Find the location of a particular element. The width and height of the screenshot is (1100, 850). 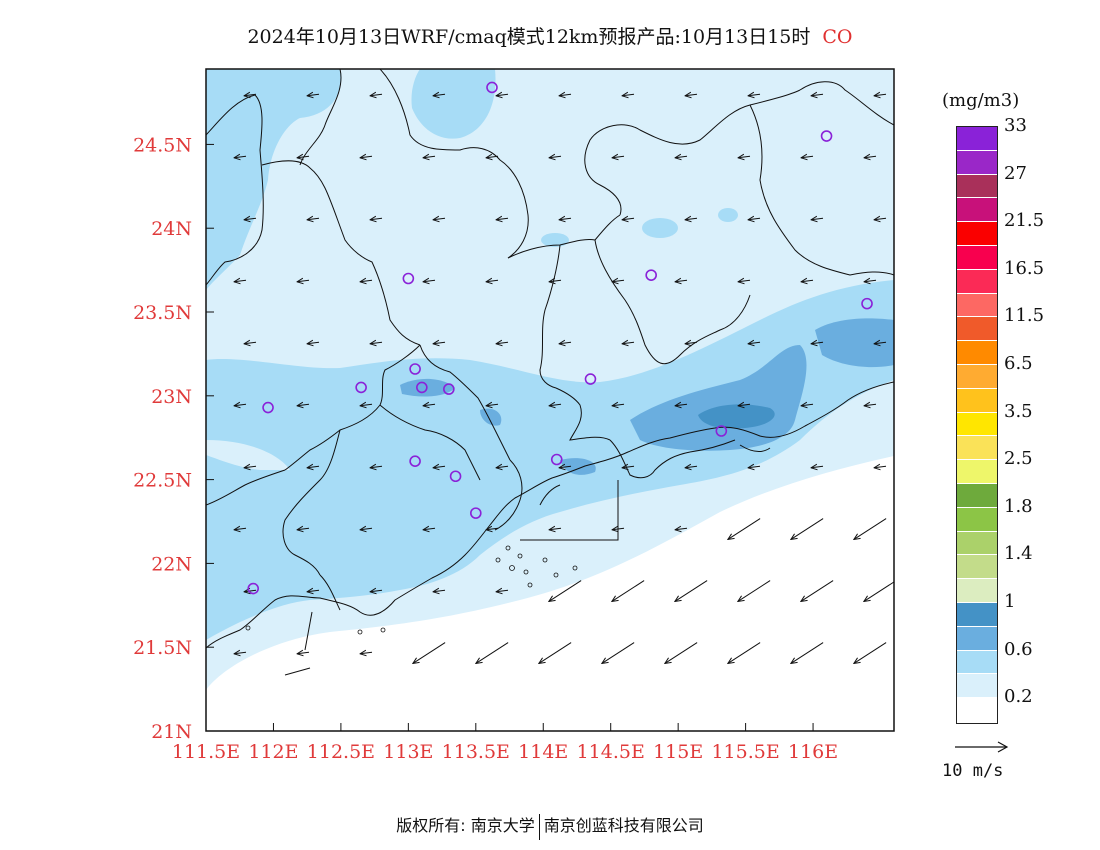

copyright-footer: 版权所有: 南京大学 南京创蓝科技有限公司 is located at coordinates (550, 826).